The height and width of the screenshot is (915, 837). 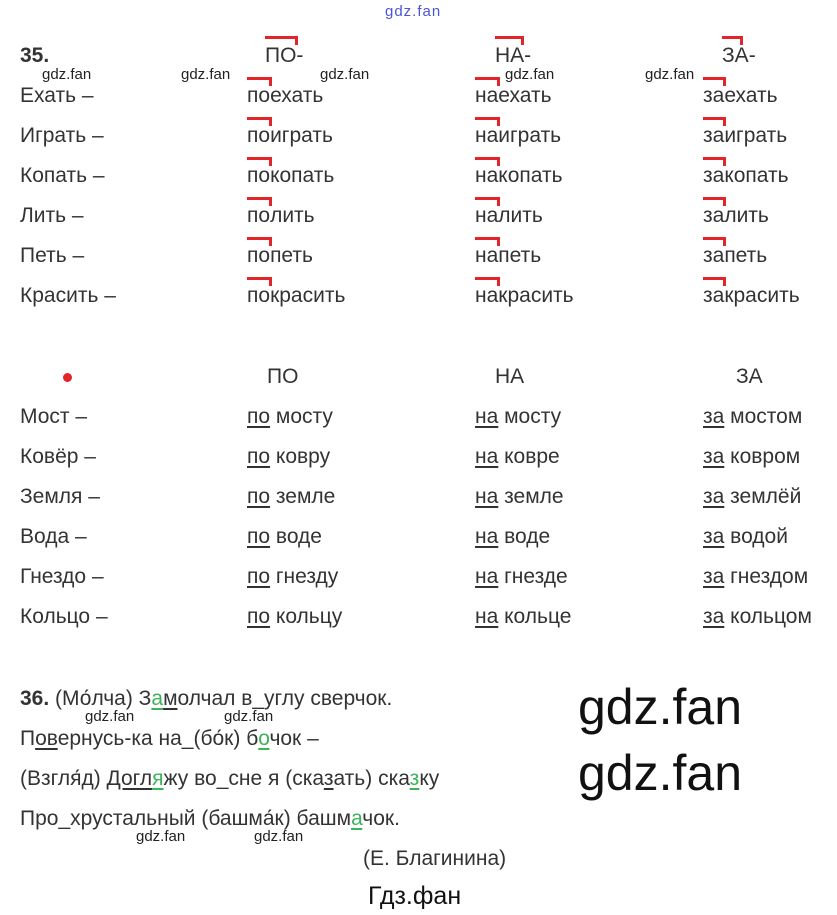 What do you see at coordinates (53, 536) in the screenshot?
I see `noun-base: Вода –` at bounding box center [53, 536].